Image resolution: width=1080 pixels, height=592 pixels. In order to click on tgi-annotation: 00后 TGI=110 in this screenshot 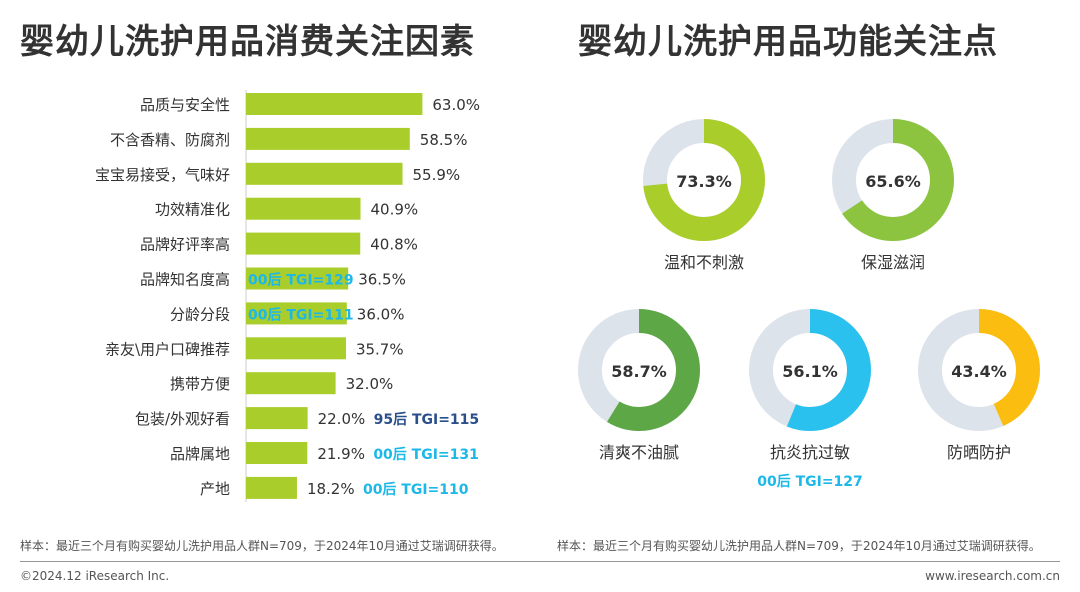, I will do `click(416, 489)`.